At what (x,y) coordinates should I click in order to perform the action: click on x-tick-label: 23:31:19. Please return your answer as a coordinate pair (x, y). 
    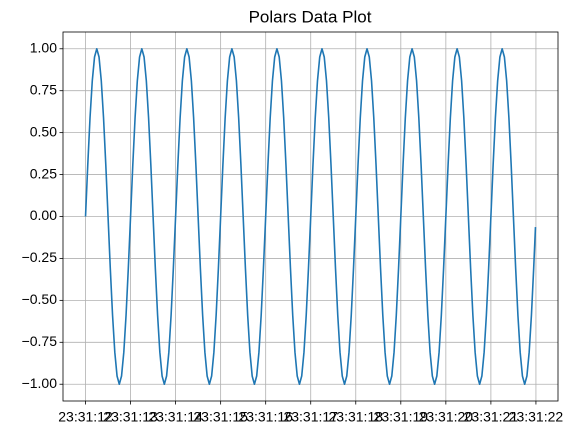
    Looking at the image, I should click on (401, 417).